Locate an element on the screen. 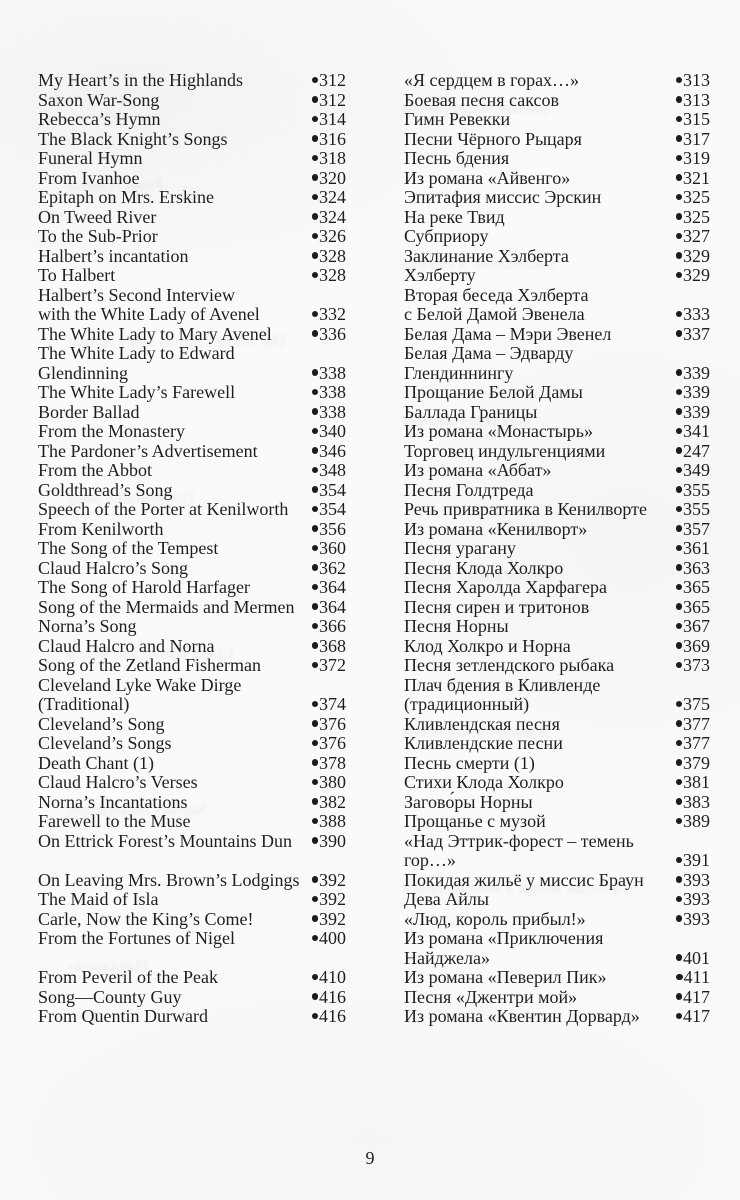 The width and height of the screenshot is (740, 1200). toc-entry-page-ru: 329 is located at coordinates (683, 256).